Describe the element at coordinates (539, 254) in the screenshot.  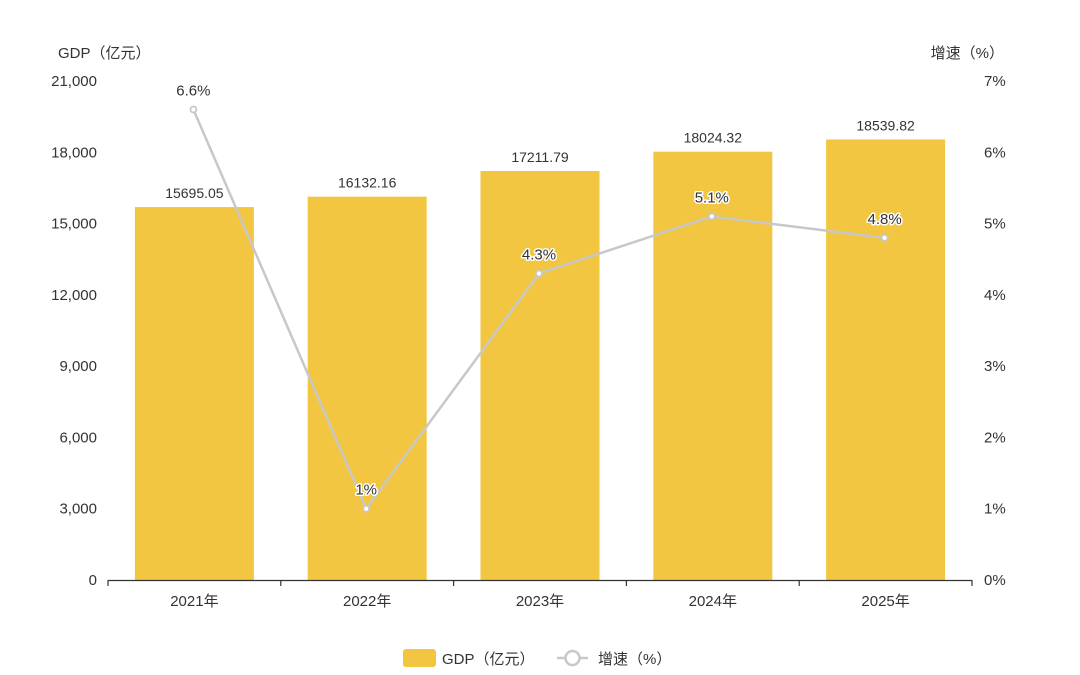
I see `growth-value-label: 4.3%` at that location.